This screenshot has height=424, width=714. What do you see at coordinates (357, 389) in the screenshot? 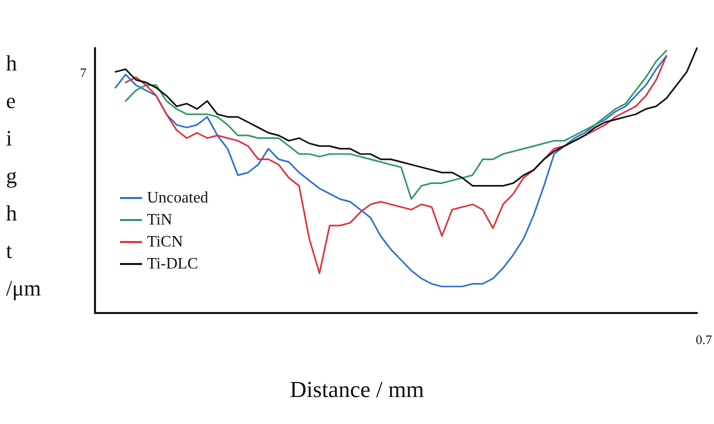
I see `x-axis-title: Distance / mm` at bounding box center [357, 389].